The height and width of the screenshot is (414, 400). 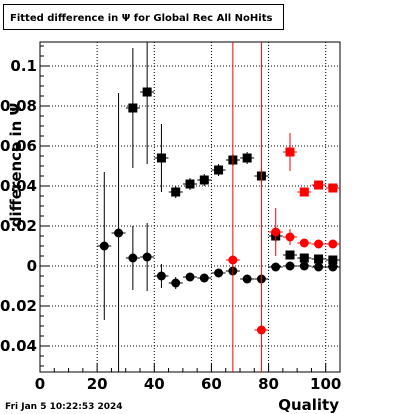 I want to click on footer-timestamp: Fri Jan 5 10:22:53 2024, so click(x=64, y=407).